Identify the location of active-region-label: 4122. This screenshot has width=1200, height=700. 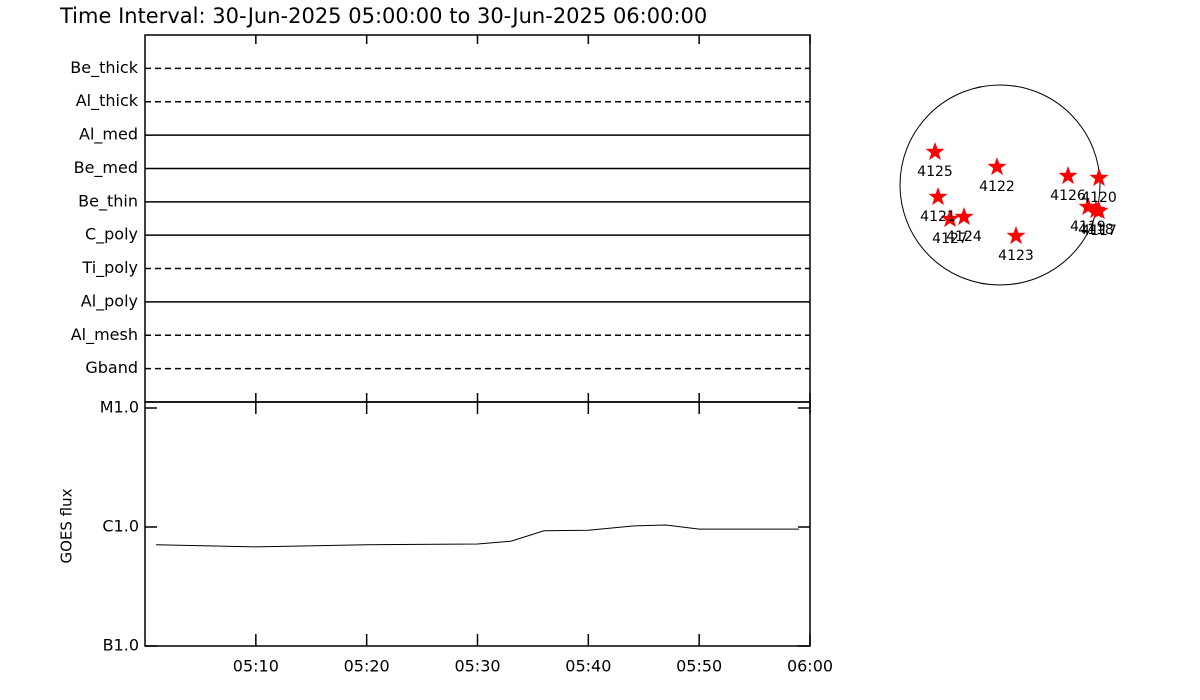
(997, 187).